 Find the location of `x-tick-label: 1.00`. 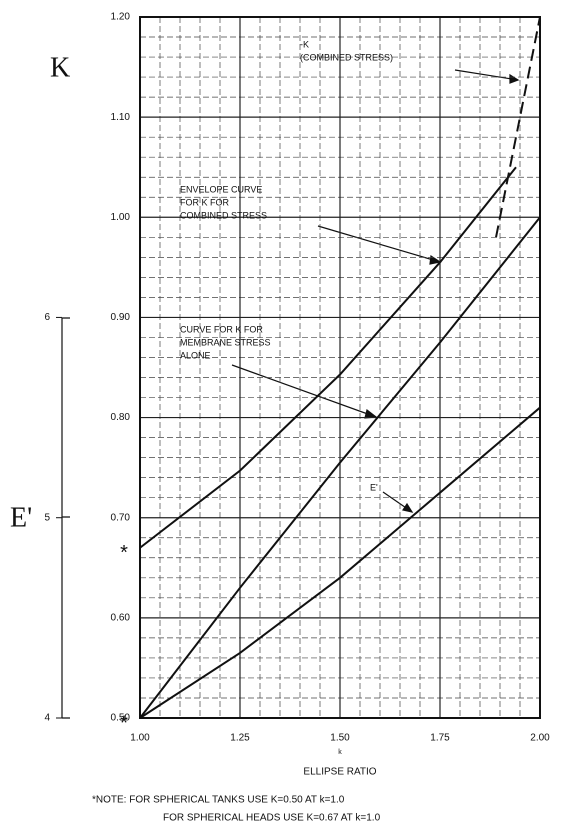

x-tick-label: 1.00 is located at coordinates (140, 738).